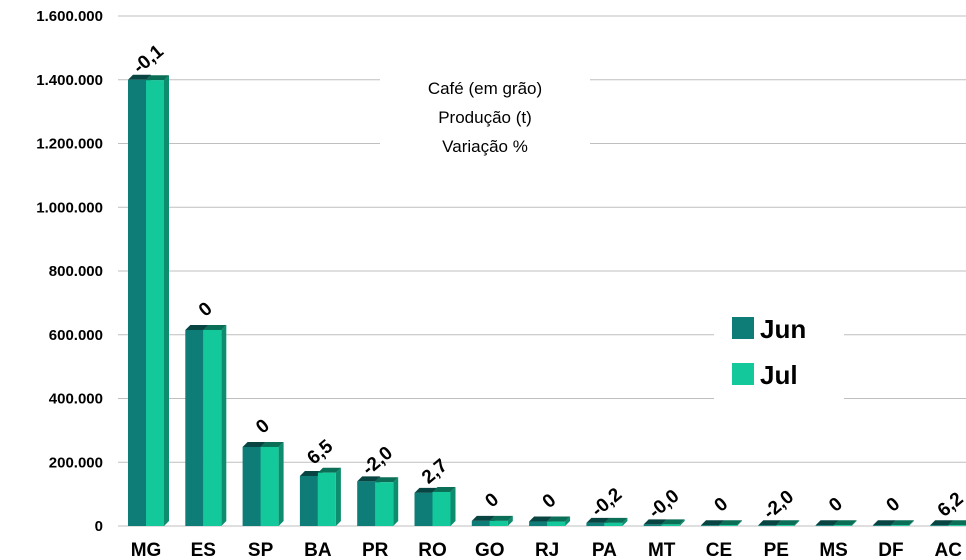 Image resolution: width=966 pixels, height=560 pixels. Describe the element at coordinates (76, 399) in the screenshot. I see `y-tick-label: 400.000` at that location.